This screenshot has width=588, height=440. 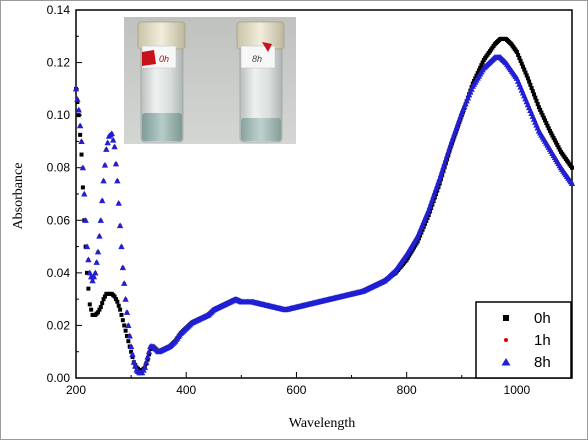 I want to click on y-axis-label: Absorbance, so click(x=18, y=196).